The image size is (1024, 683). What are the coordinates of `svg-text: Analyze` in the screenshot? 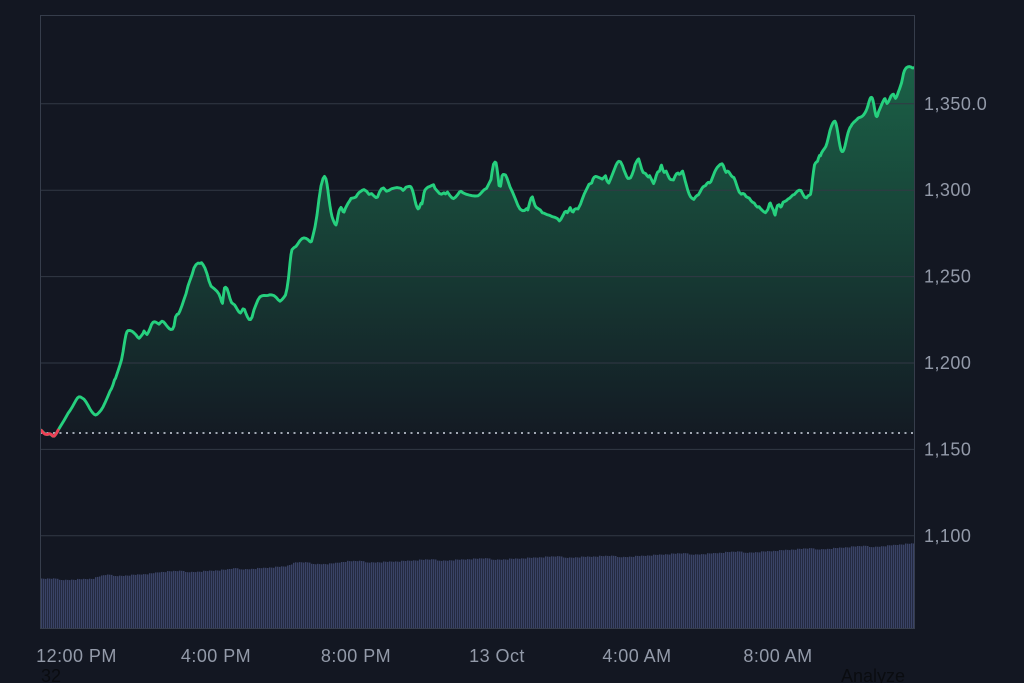 It's located at (873, 674).